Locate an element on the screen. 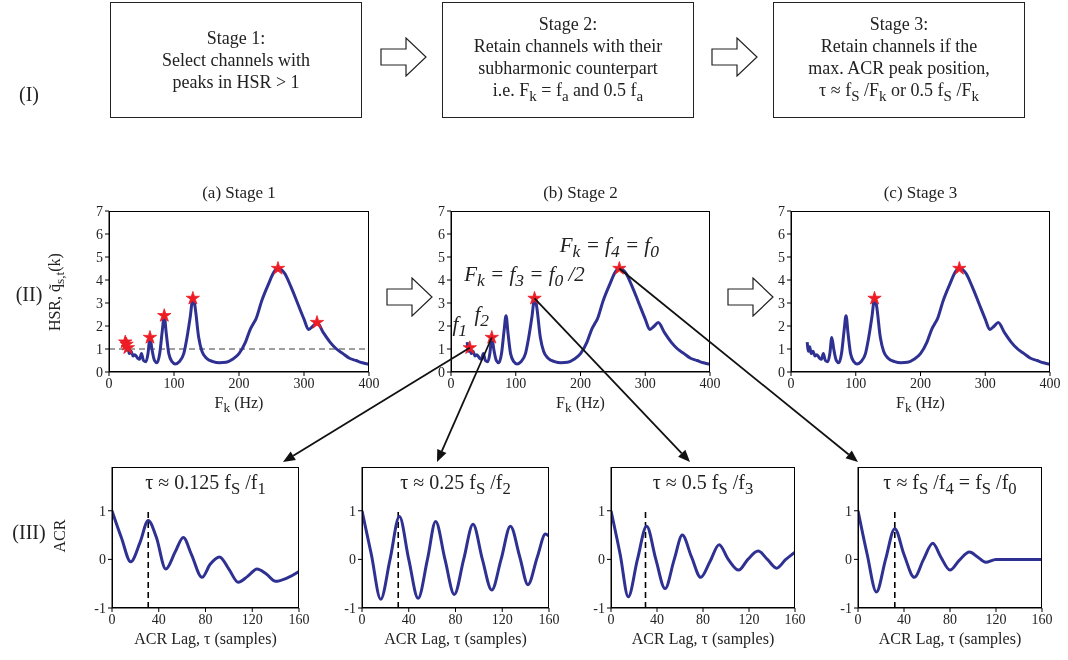  chart-title: τ ≈ 0.125 f$_{S}$ /f$_{1}$ is located at coordinates (205, 485).